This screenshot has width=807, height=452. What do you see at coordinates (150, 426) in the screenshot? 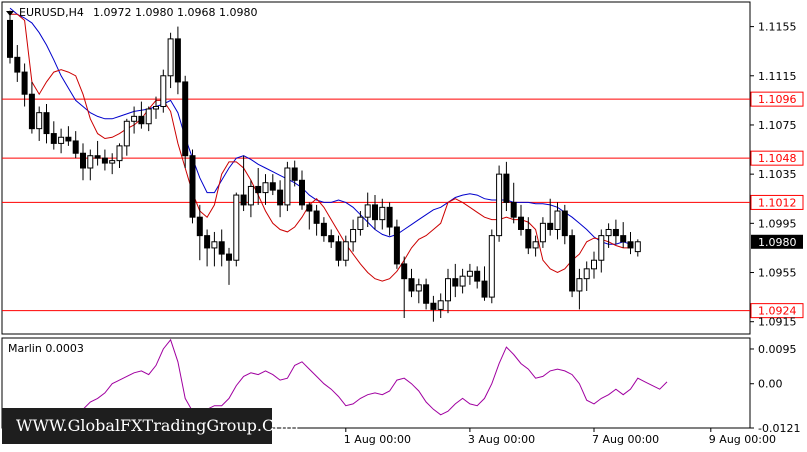
I see `watermark: WWW.GlobalFXTradingGroup.Com` at bounding box center [150, 426].